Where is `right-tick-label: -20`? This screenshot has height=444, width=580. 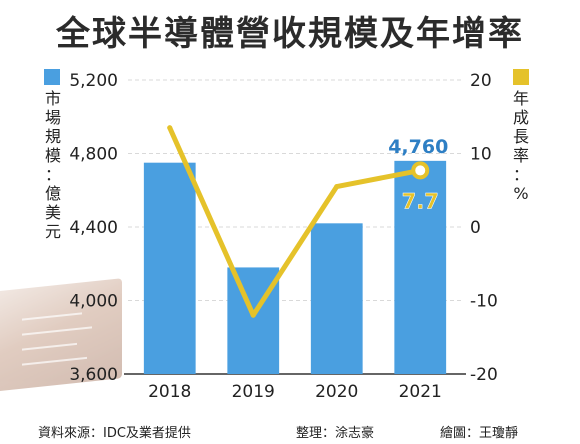
right-tick-label: -20 is located at coordinates (484, 375).